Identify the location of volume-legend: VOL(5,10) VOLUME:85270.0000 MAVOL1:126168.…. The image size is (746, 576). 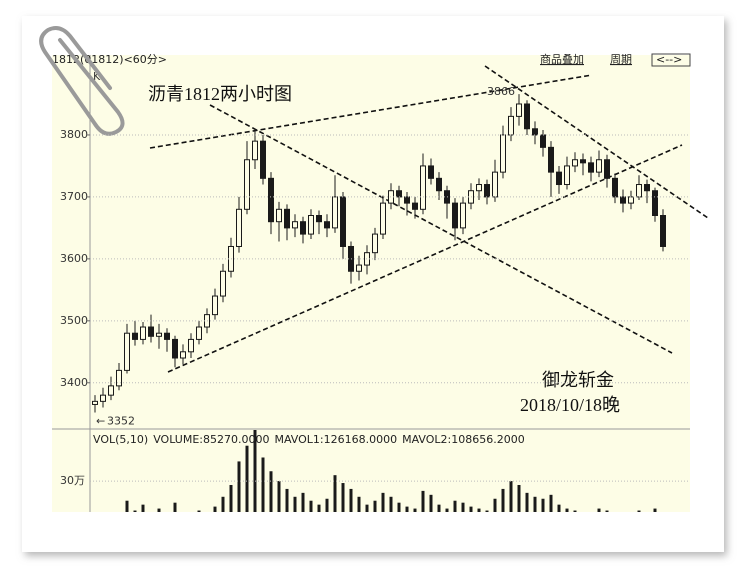
(309, 439).